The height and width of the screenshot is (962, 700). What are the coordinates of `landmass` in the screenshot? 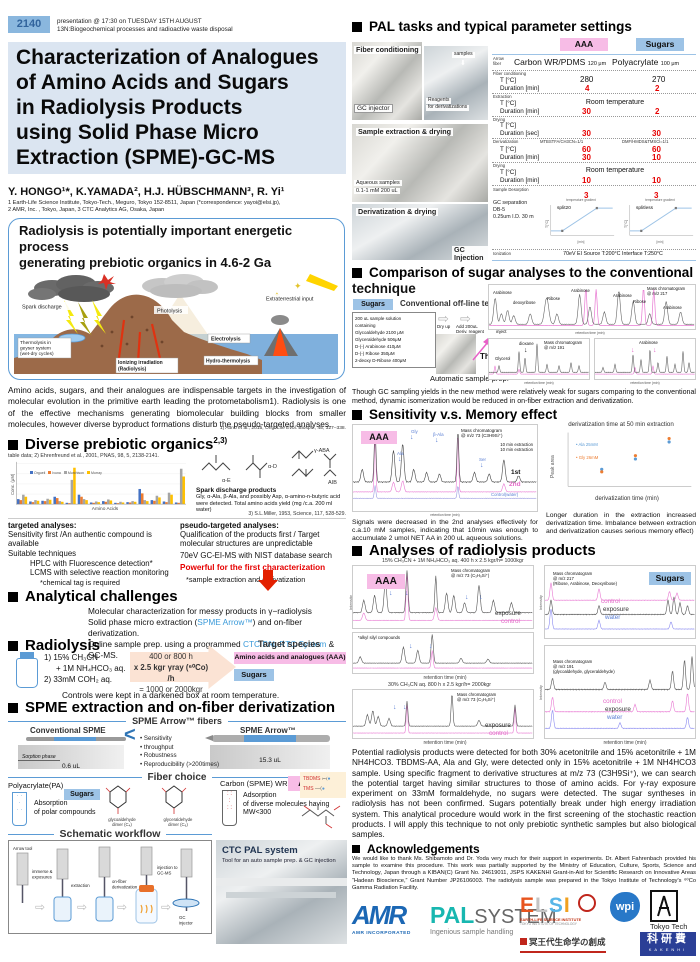 It's located at (138, 334).